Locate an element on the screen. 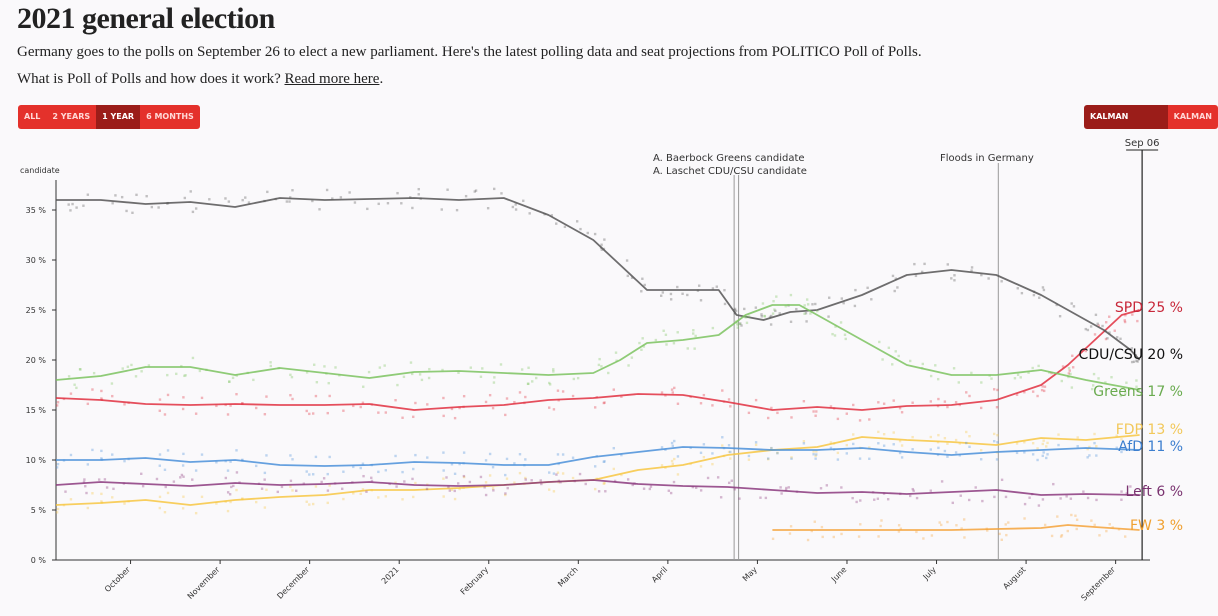 This screenshot has width=1218, height=616. kalman-button: KALMAN is located at coordinates (1192, 117).